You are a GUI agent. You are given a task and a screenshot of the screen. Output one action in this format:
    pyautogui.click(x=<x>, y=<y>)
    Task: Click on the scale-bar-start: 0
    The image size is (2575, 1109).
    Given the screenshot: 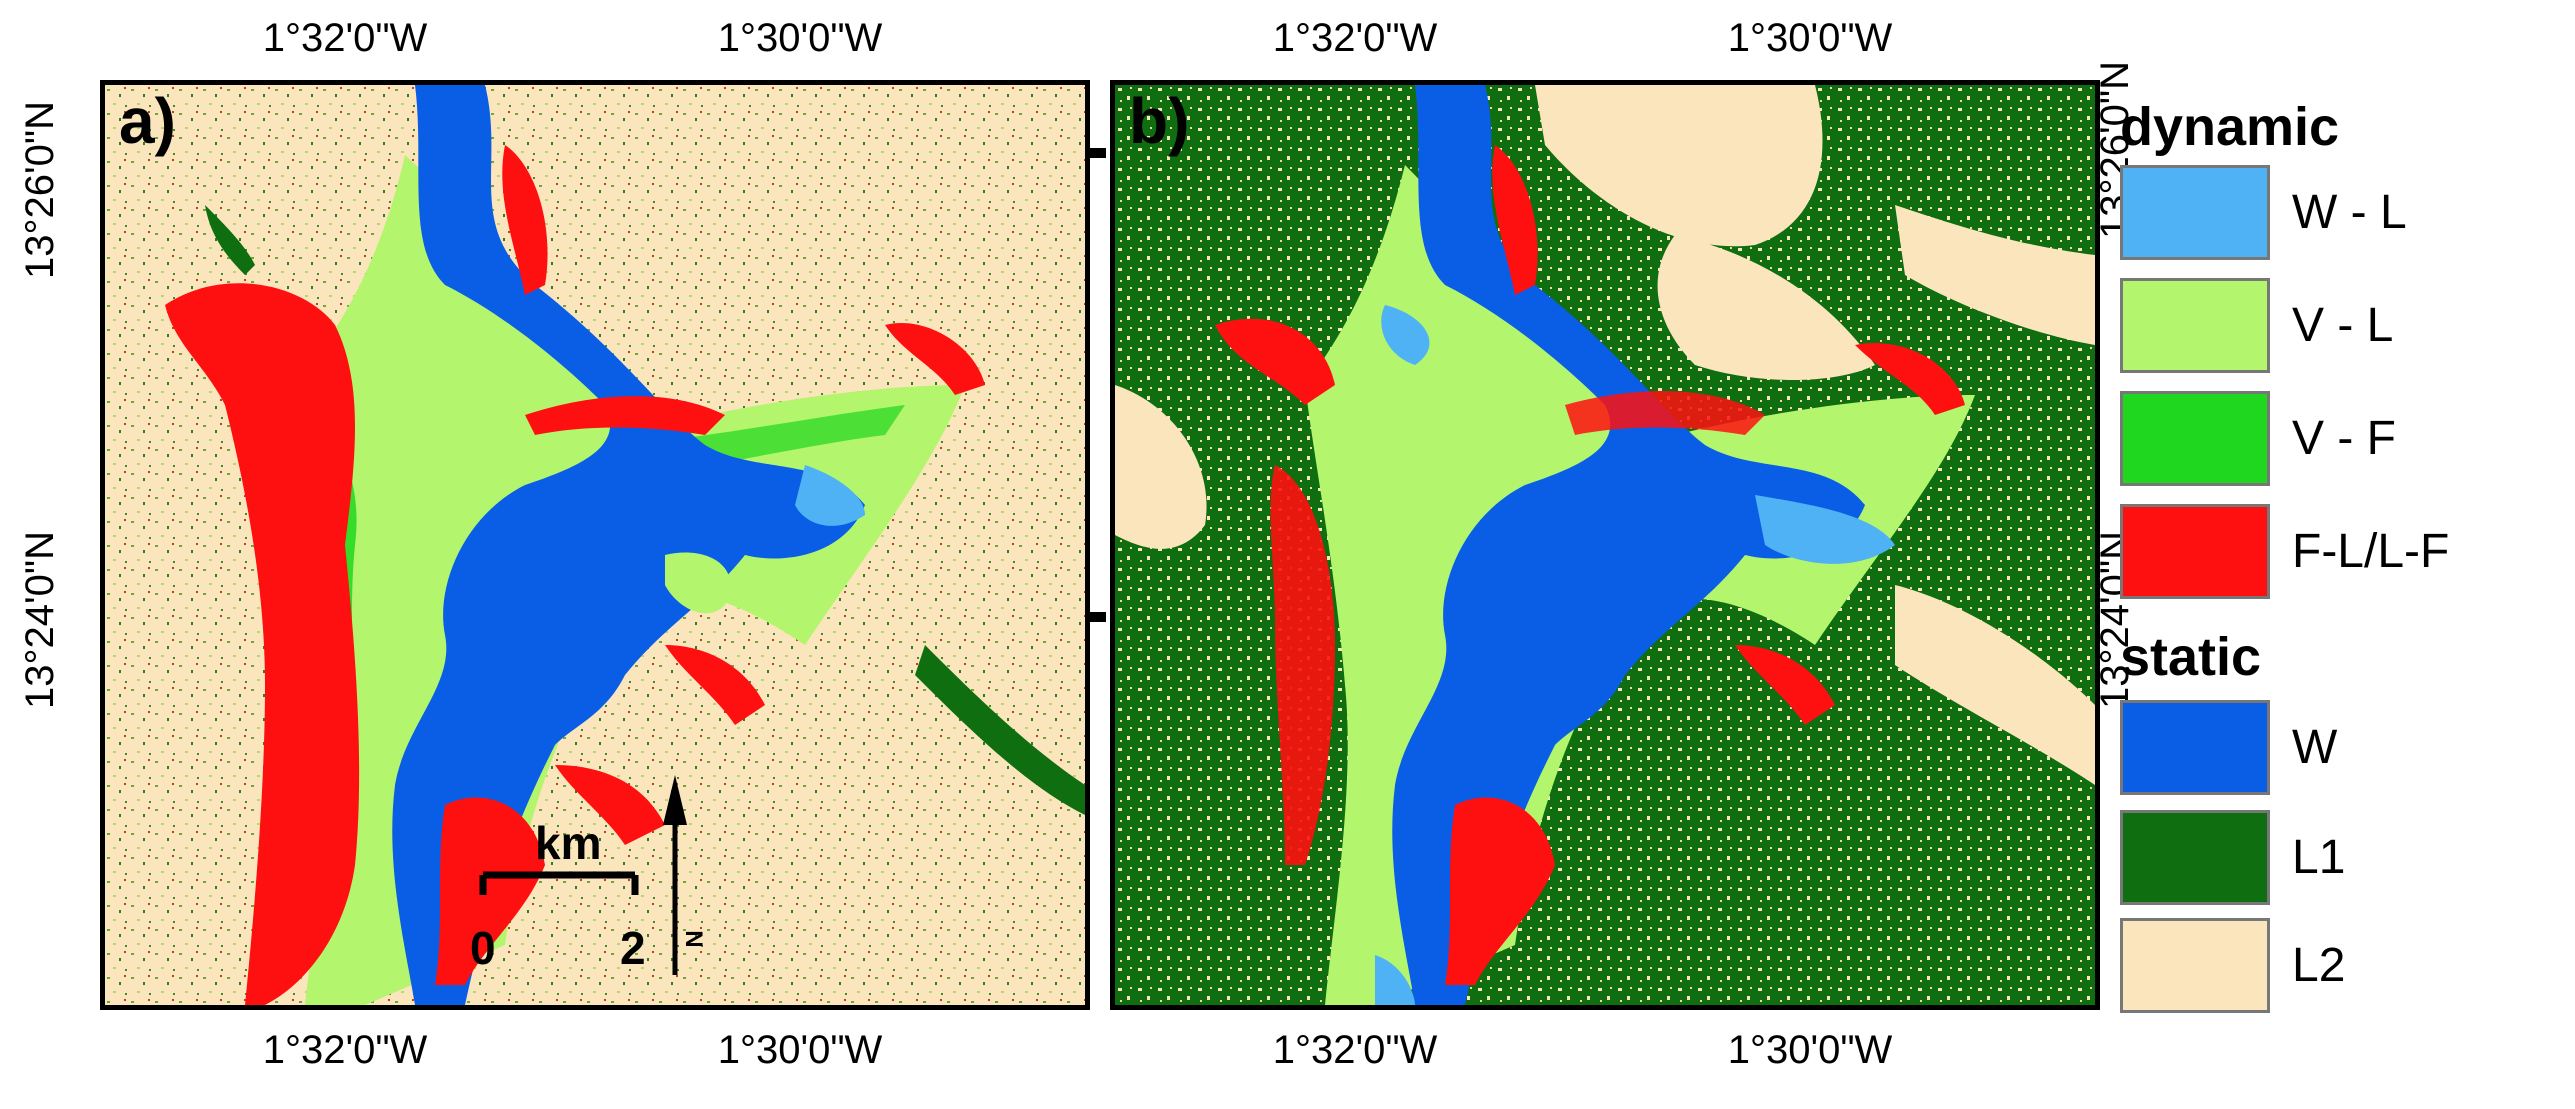 What is the action you would take?
    pyautogui.click(x=483, y=948)
    